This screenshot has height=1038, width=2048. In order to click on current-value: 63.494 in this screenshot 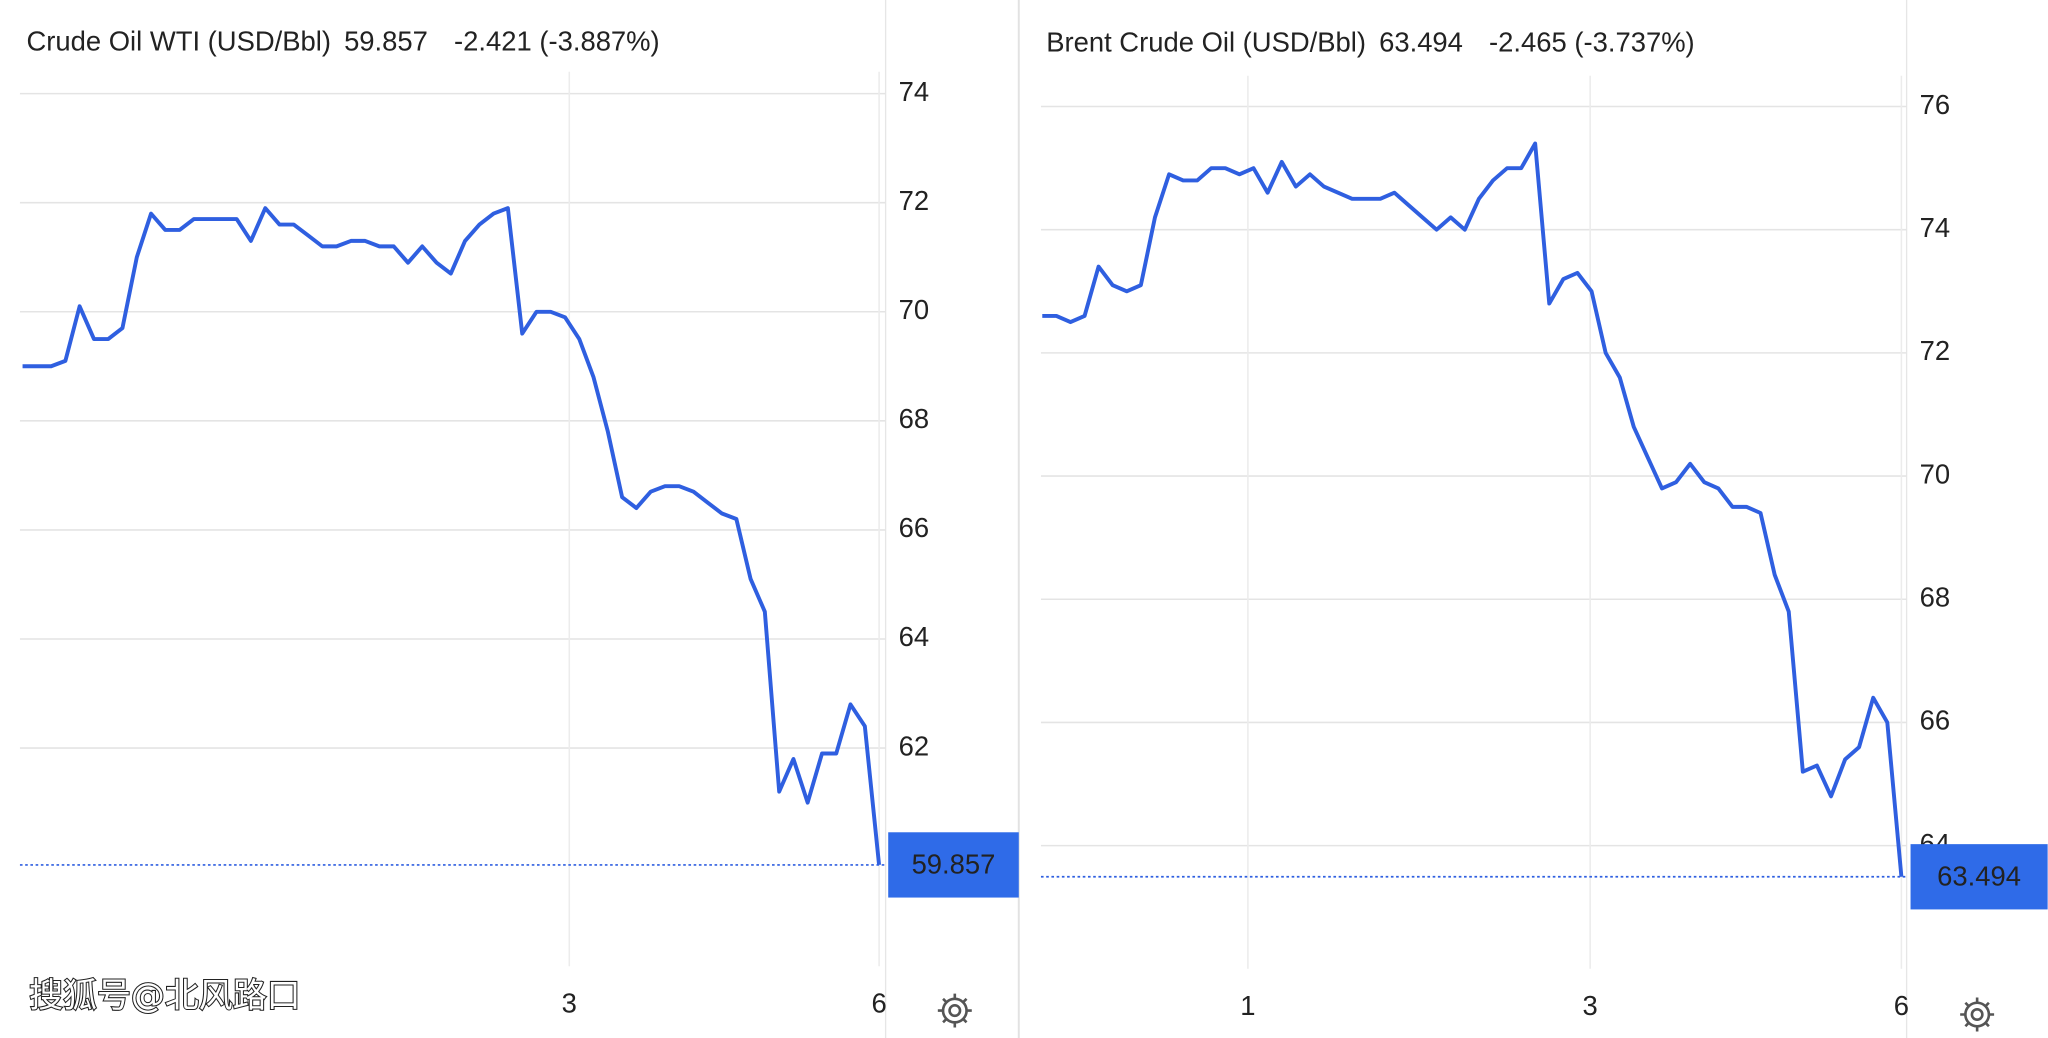, I will do `click(1421, 42)`.